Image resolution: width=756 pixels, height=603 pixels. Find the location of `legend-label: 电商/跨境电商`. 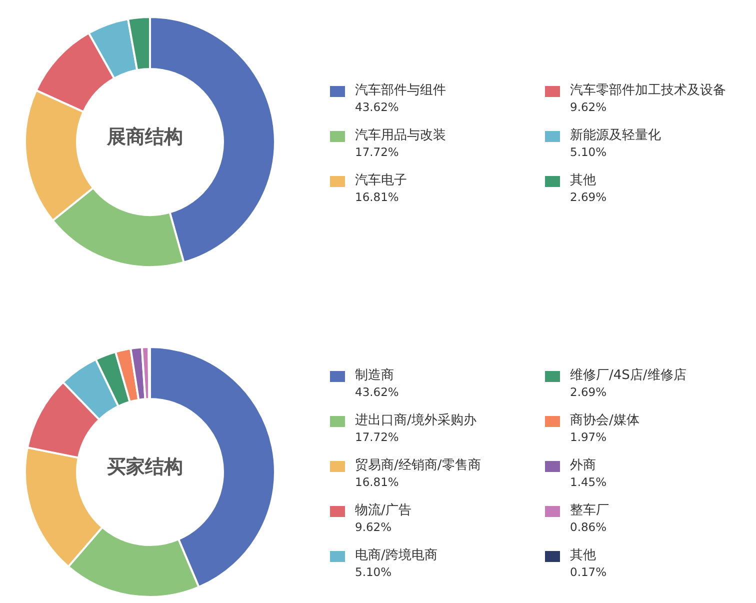

legend-label: 电商/跨境电商 is located at coordinates (396, 556).